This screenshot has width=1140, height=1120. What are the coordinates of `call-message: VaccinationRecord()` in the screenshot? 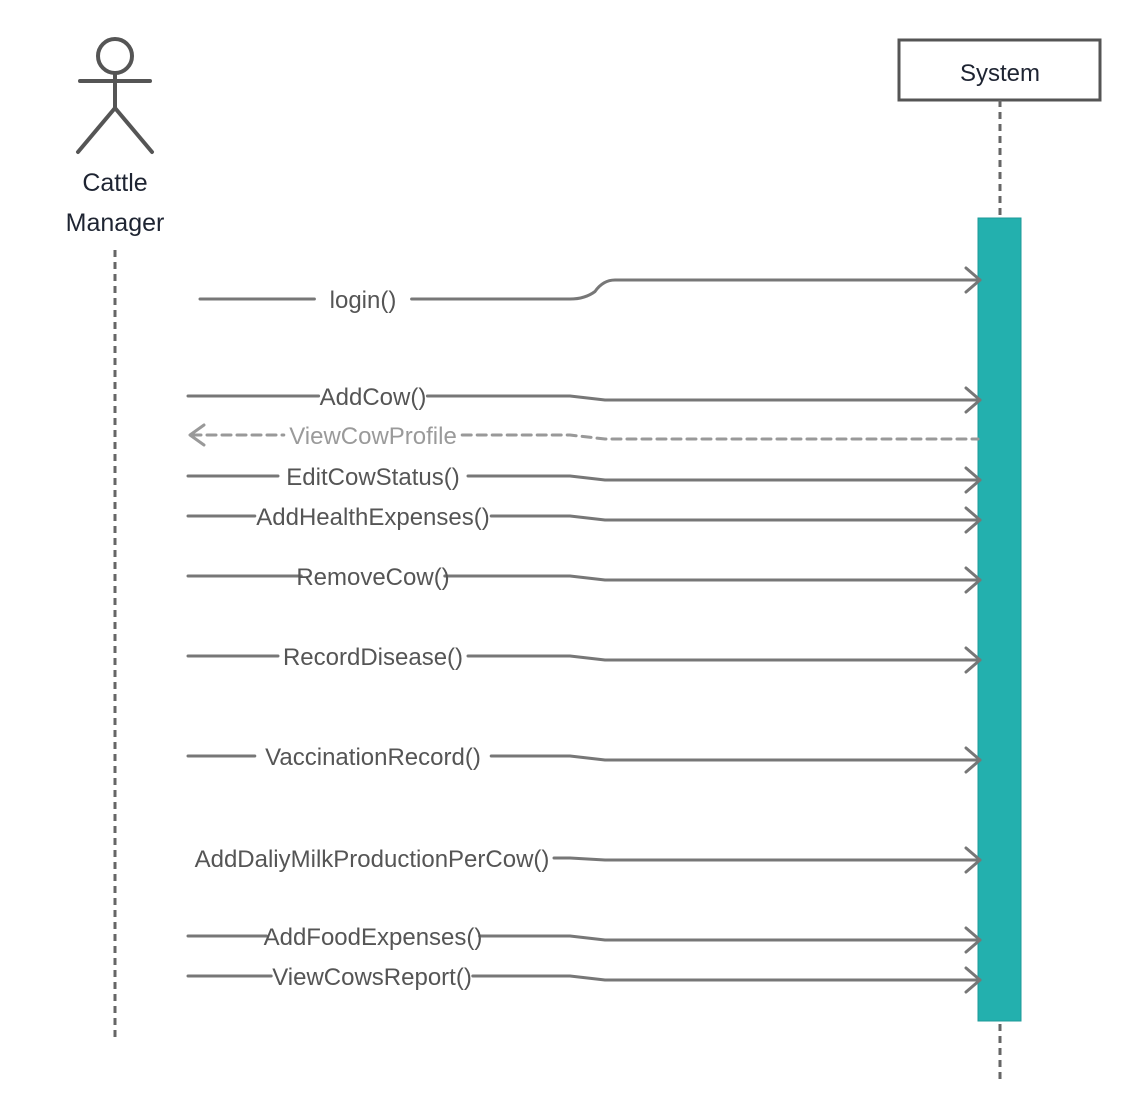 It's located at (584, 759).